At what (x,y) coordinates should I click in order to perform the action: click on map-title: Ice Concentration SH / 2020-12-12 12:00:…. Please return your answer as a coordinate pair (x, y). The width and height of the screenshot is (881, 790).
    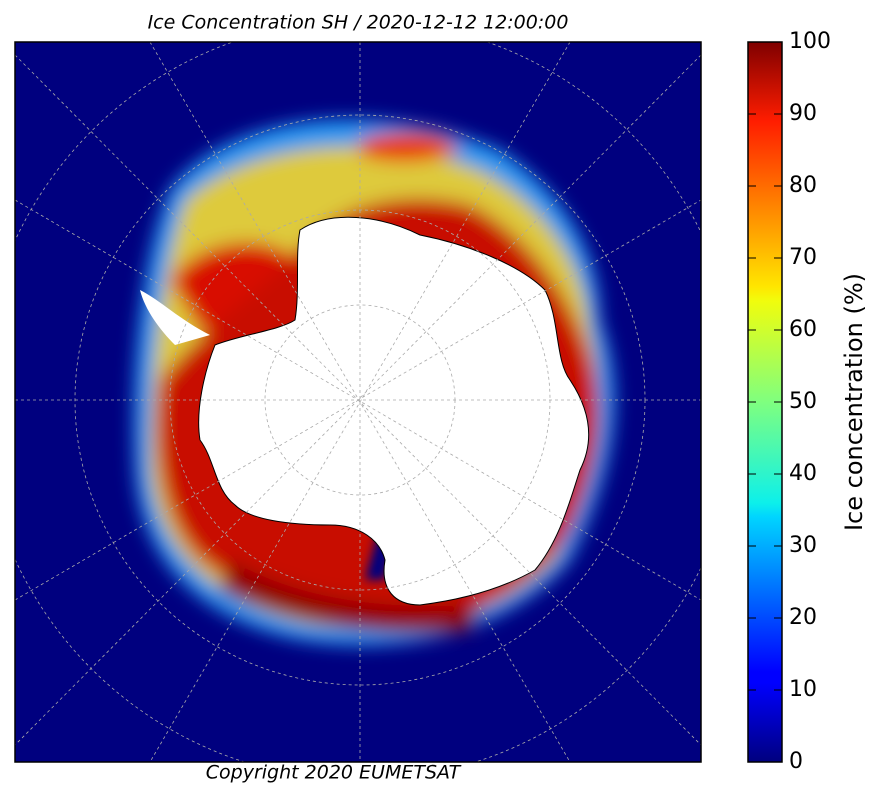
    Looking at the image, I should click on (358, 23).